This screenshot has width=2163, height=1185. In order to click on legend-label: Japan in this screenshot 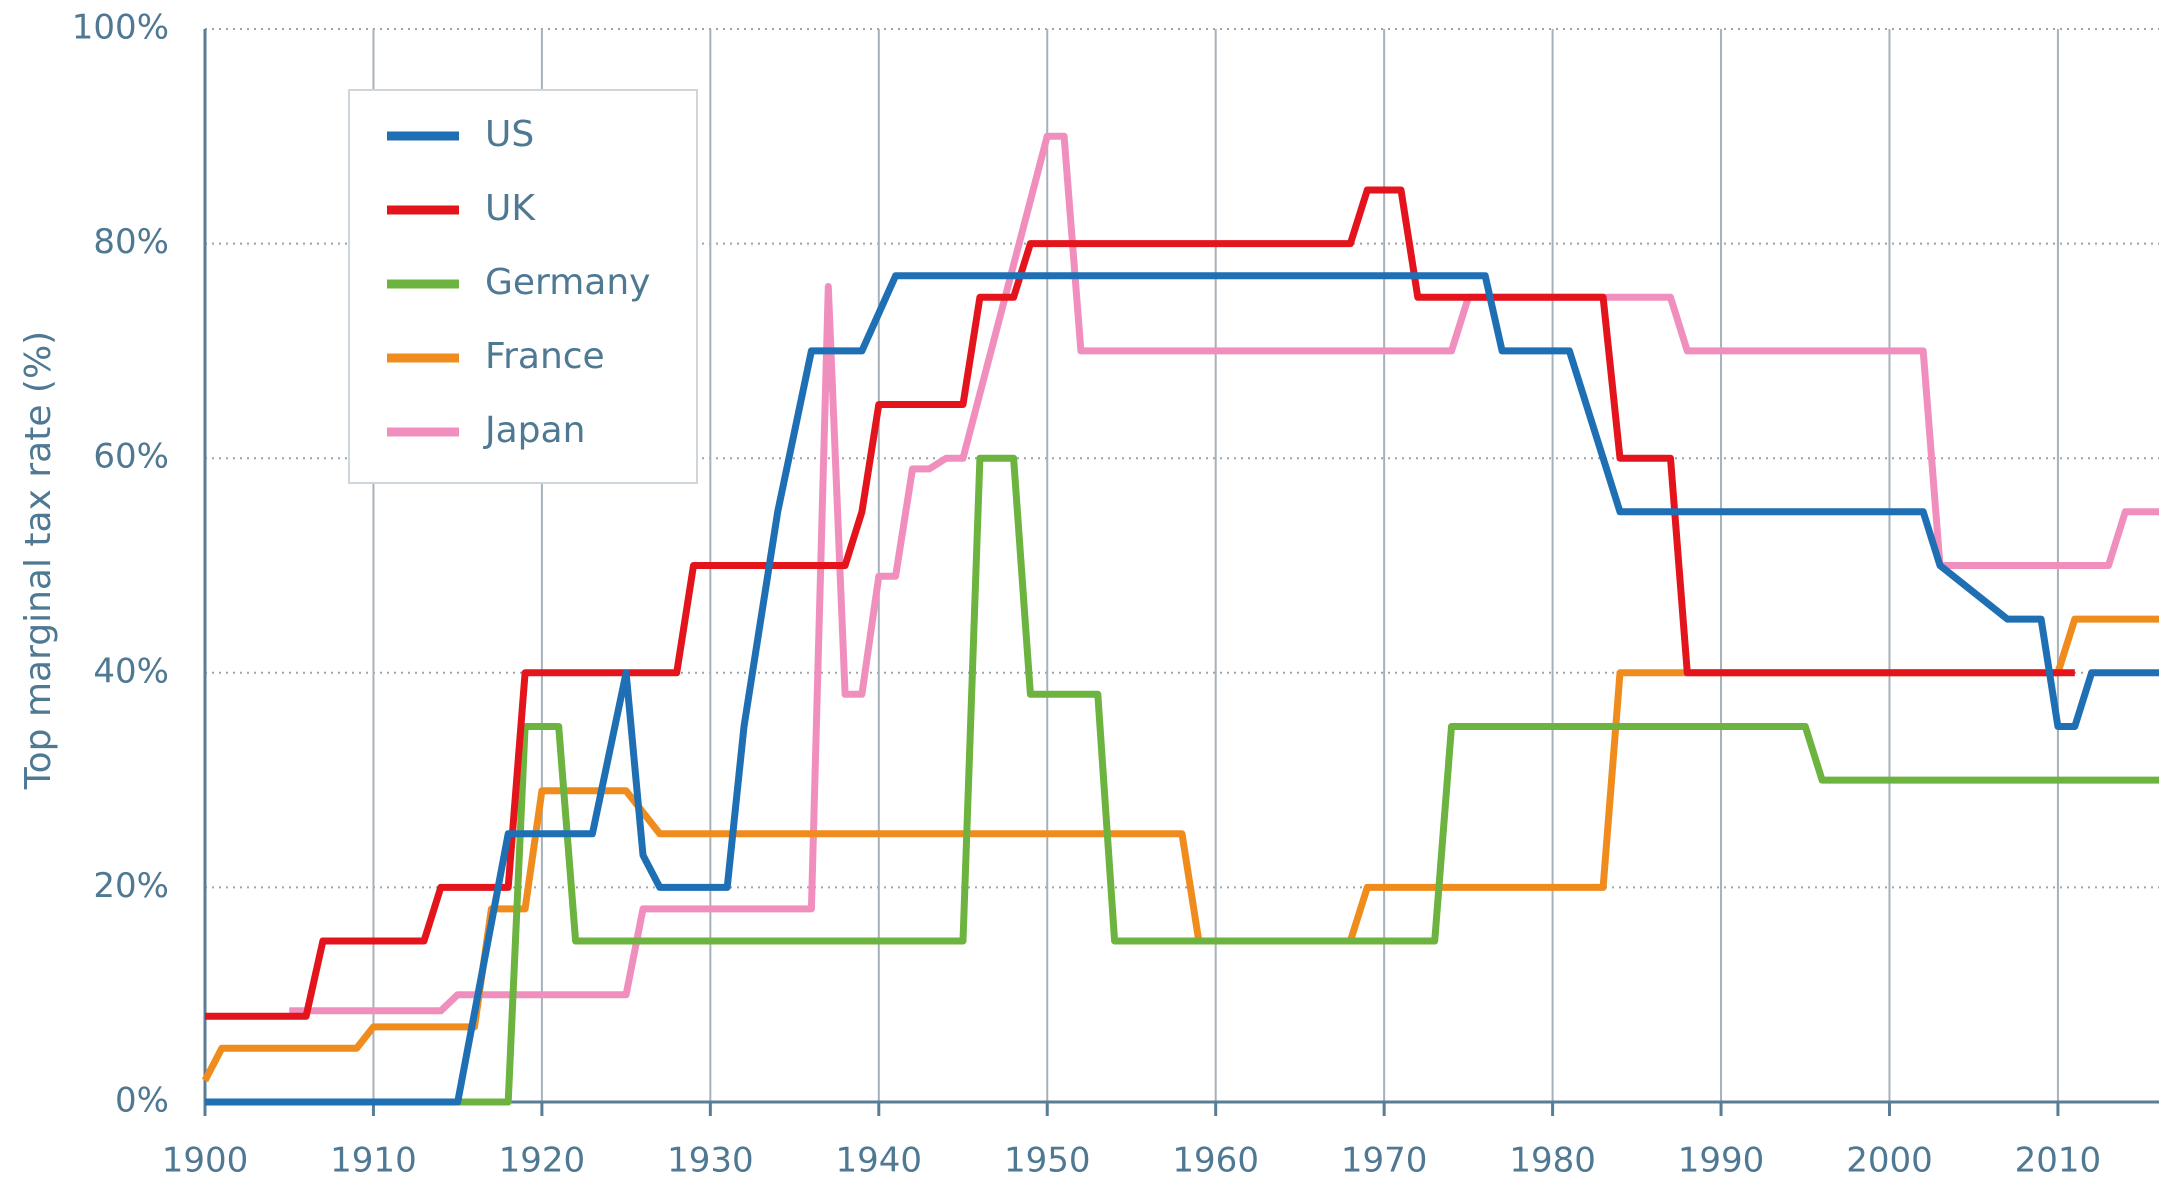, I will do `click(534, 430)`.